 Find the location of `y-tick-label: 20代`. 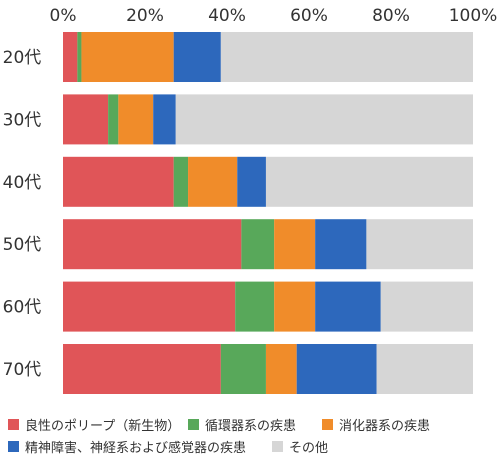

y-tick-label: 20代 is located at coordinates (22, 58).